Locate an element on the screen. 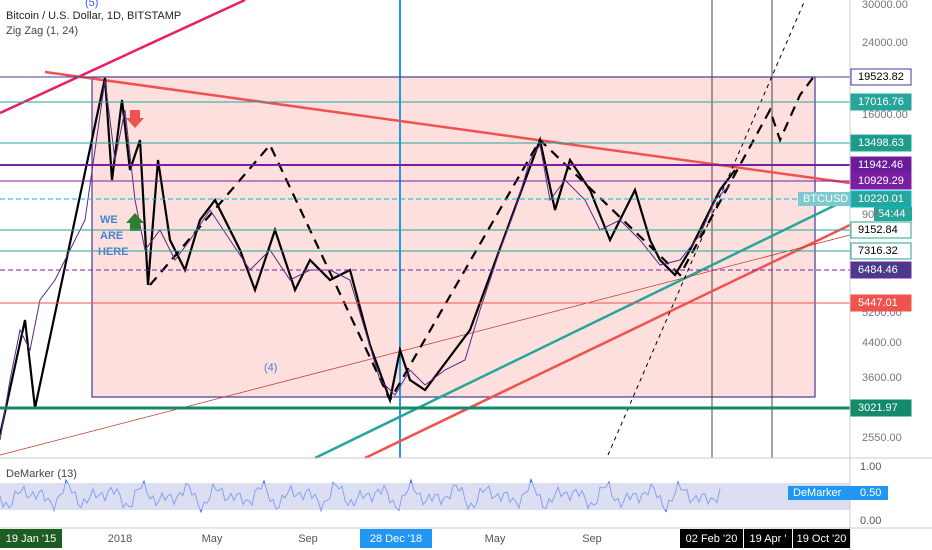 The image size is (932, 550). time-marker-label: 19 Apr ' is located at coordinates (768, 539).